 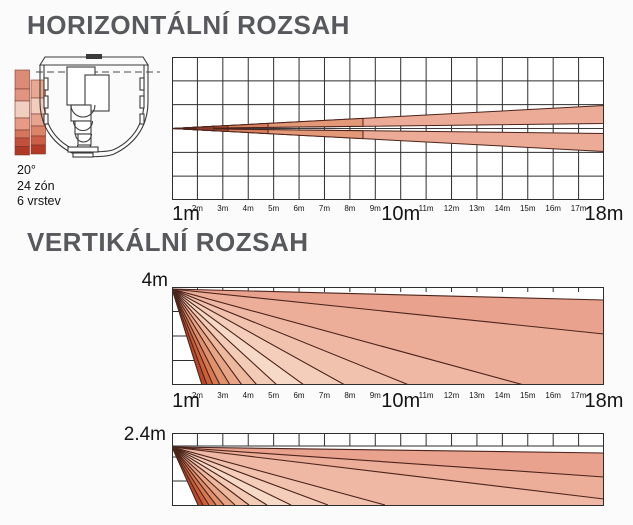 What do you see at coordinates (94, 61) in the screenshot?
I see `housing-cap` at bounding box center [94, 61].